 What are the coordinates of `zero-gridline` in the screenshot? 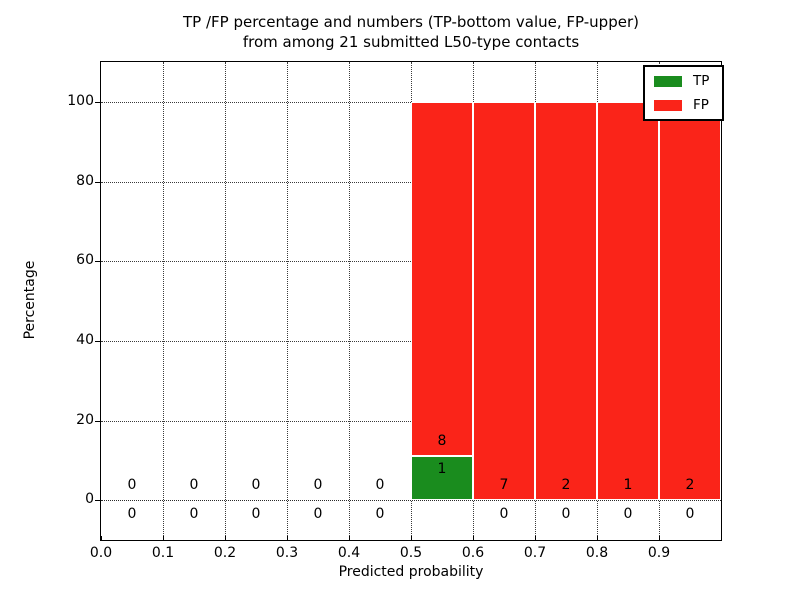 It's located at (411, 501).